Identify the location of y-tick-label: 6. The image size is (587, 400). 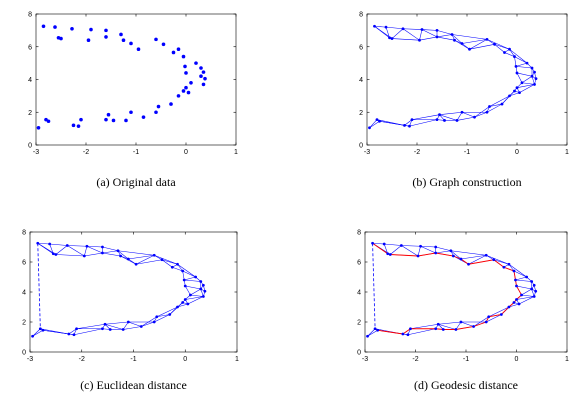
(361, 47).